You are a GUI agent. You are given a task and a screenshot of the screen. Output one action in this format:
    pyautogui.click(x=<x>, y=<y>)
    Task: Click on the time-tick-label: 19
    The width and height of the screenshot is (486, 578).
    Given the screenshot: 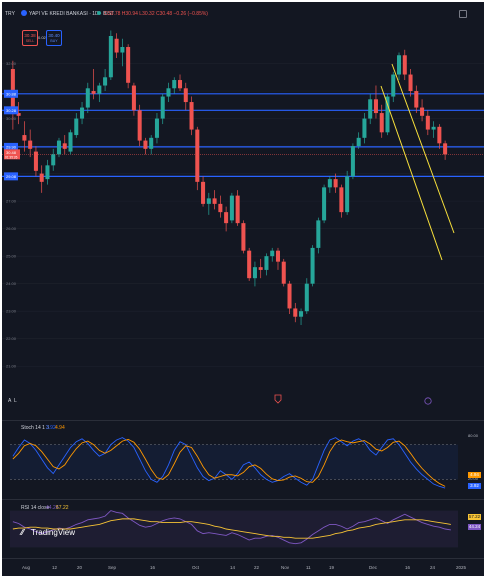 What is the action you would take?
    pyautogui.click(x=332, y=567)
    